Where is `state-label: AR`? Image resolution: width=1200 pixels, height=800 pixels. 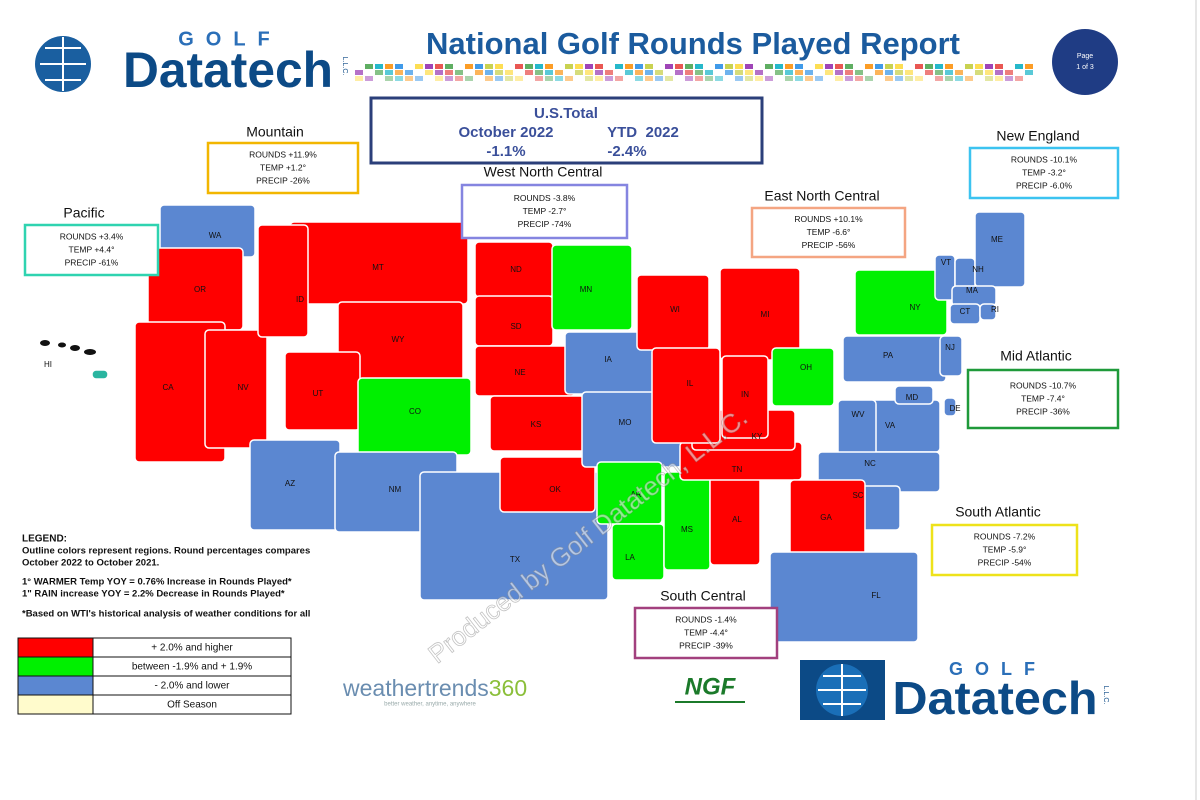 state-label: AR is located at coordinates (635, 494).